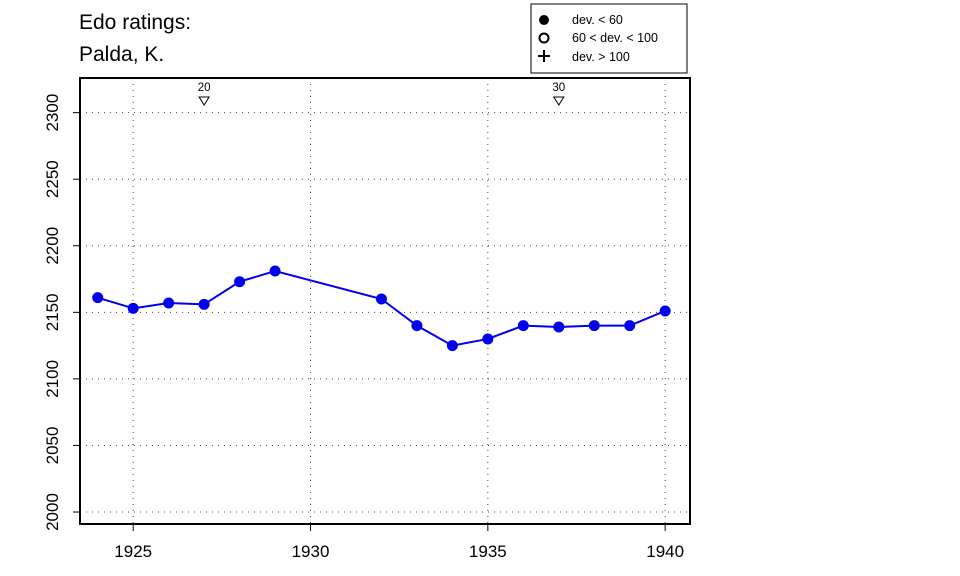 The width and height of the screenshot is (960, 576). What do you see at coordinates (558, 88) in the screenshot?
I see `game-count-label: 30` at bounding box center [558, 88].